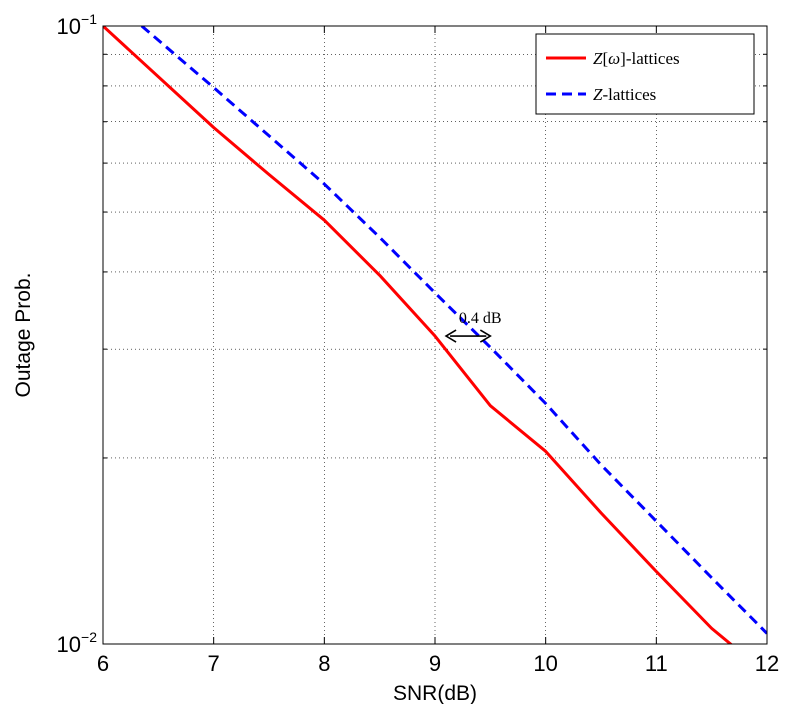  I want to click on annotation: 0.4 dB, so click(473, 326).